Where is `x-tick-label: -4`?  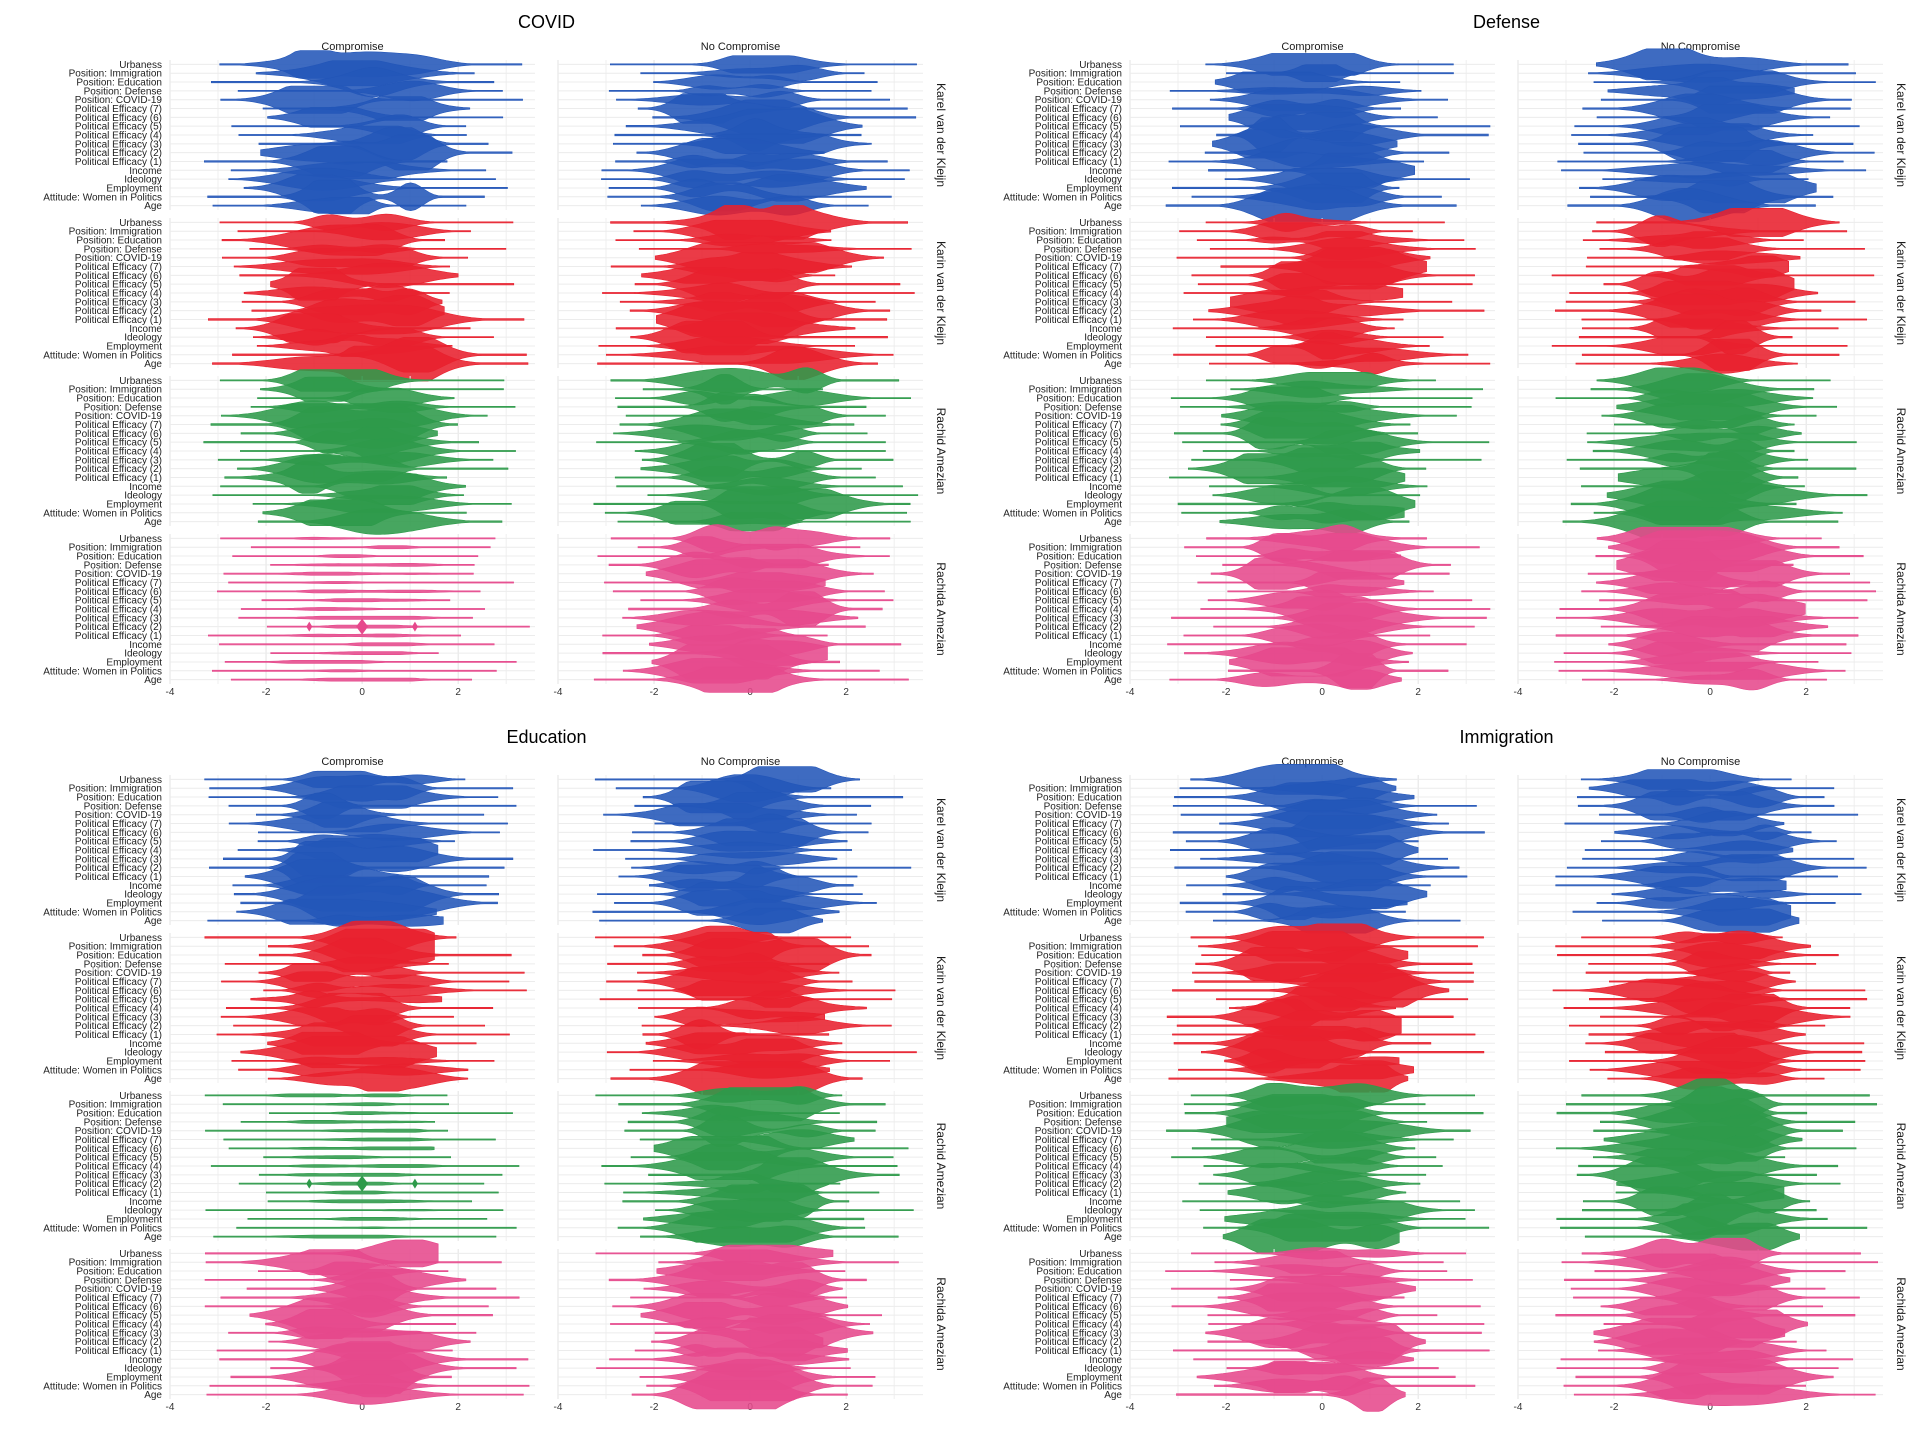
x-tick-label: -4 is located at coordinates (170, 692).